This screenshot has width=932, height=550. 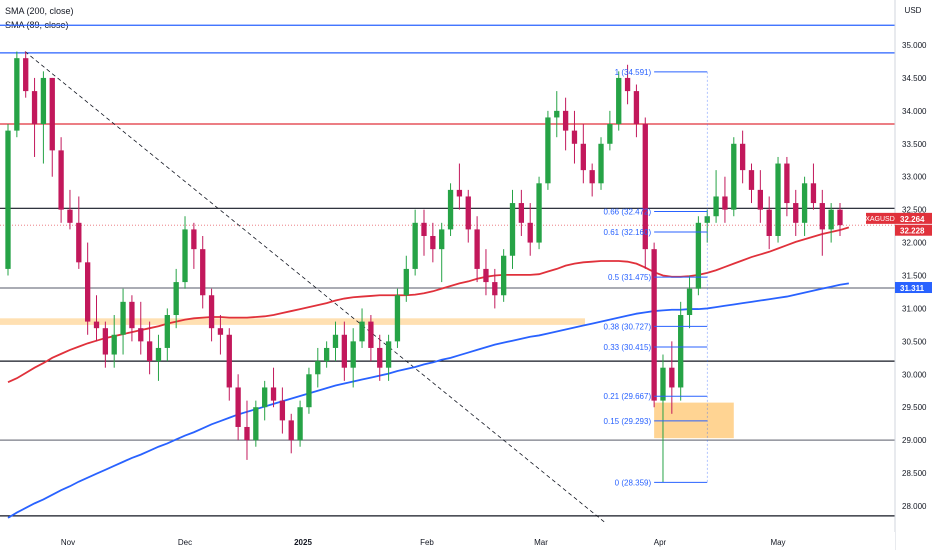 What do you see at coordinates (447, 541) in the screenshot?
I see `time-axis-bg` at bounding box center [447, 541].